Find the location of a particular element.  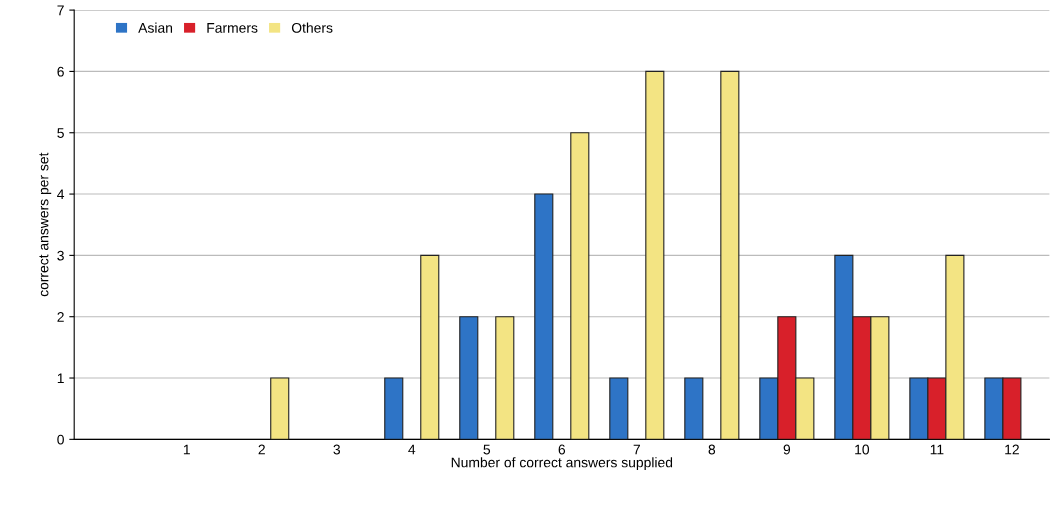

y-tick-label: 0 is located at coordinates (60, 439).